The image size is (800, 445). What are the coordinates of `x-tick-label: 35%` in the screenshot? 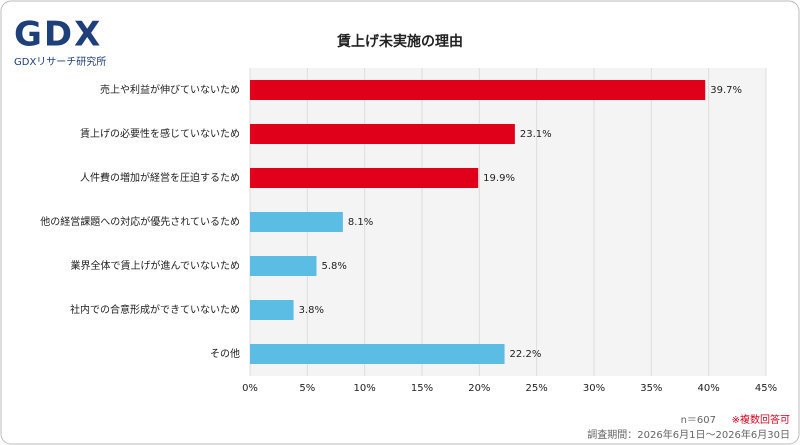 It's located at (651, 388).